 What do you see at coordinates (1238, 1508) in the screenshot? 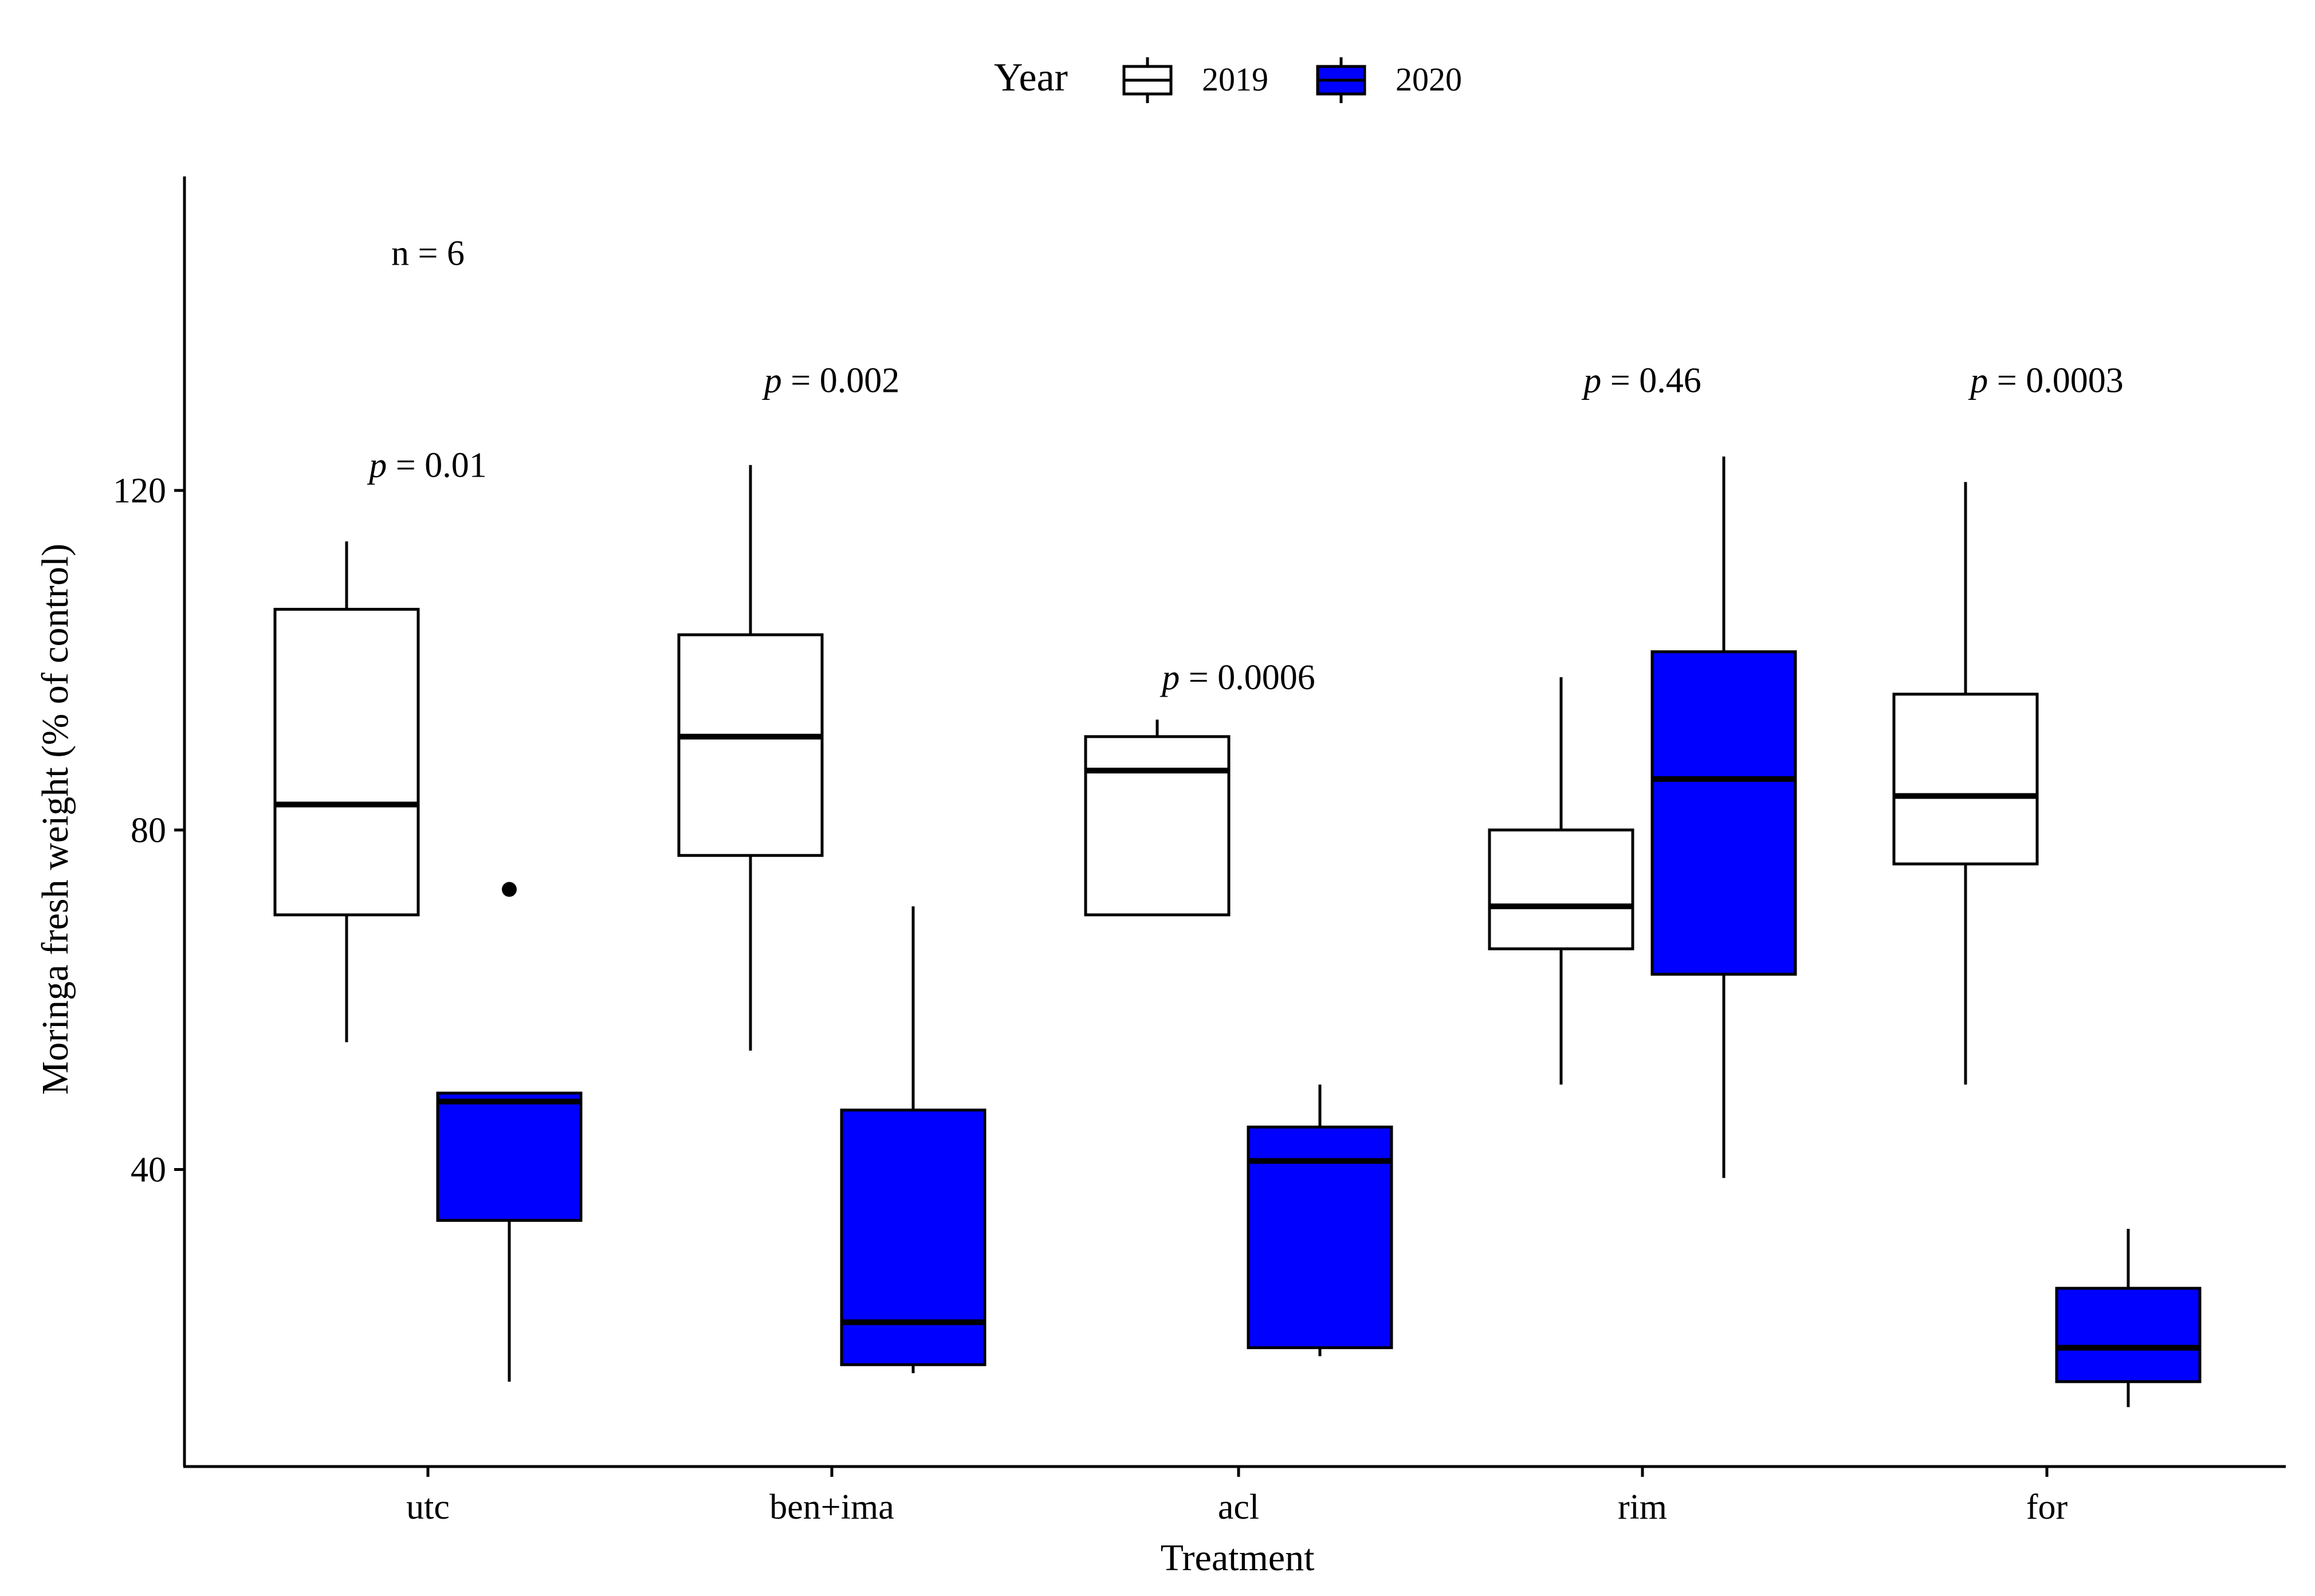
I see `x-tick-label: acl` at bounding box center [1238, 1508].